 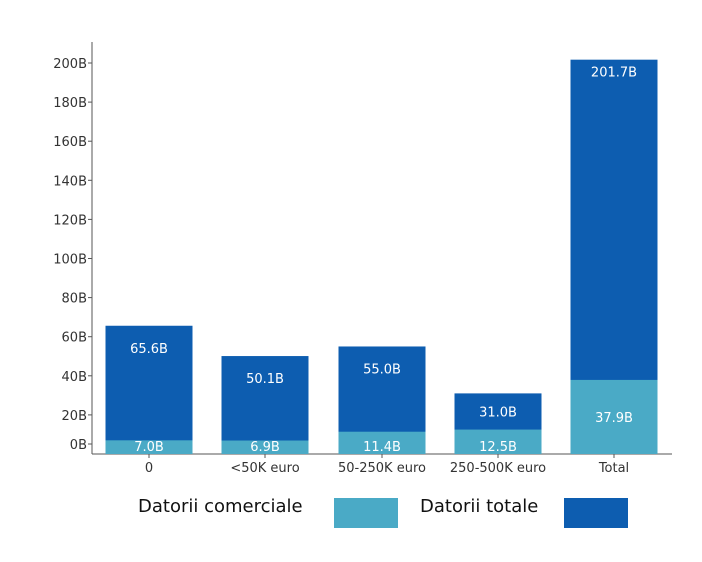 I want to click on data-label-commercial: 7.0B, so click(x=149, y=447).